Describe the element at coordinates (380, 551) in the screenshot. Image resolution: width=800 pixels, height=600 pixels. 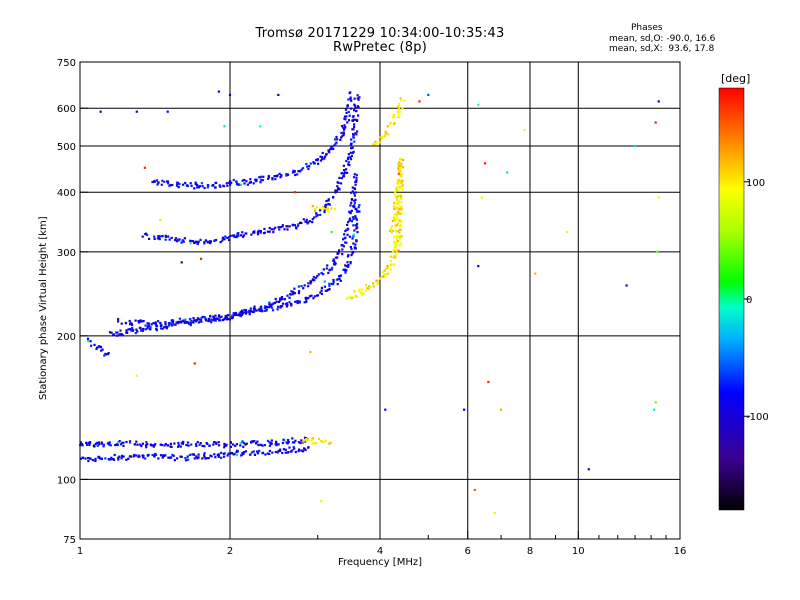
I see `x-tick-label: 4` at that location.